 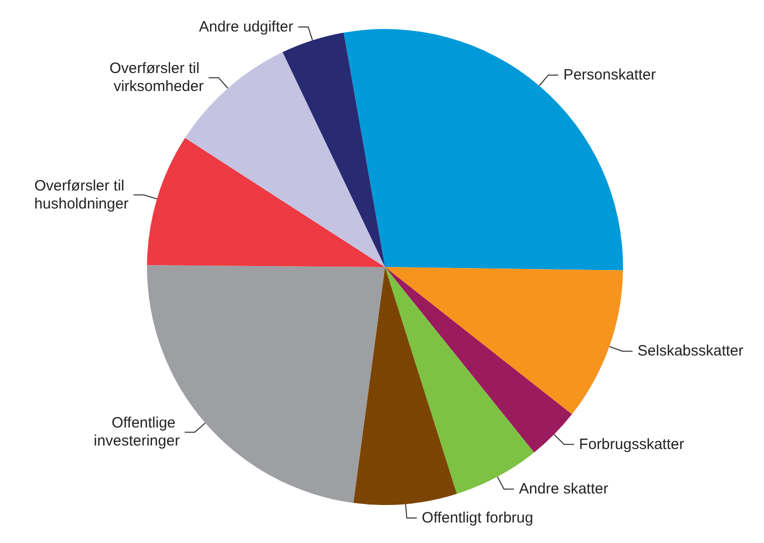 I want to click on slice-label: Overførsler til husholdninger, so click(x=81, y=194).